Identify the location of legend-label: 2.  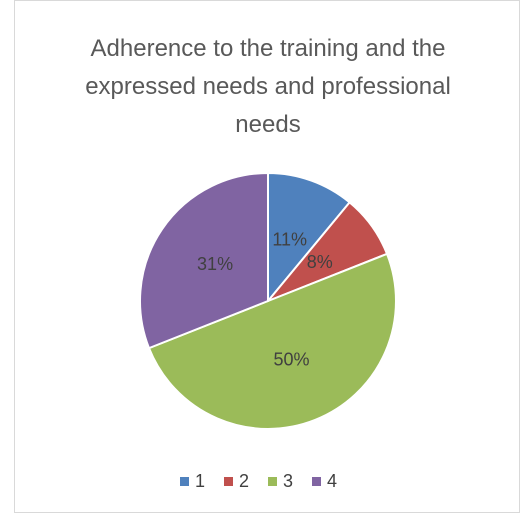
(244, 481).